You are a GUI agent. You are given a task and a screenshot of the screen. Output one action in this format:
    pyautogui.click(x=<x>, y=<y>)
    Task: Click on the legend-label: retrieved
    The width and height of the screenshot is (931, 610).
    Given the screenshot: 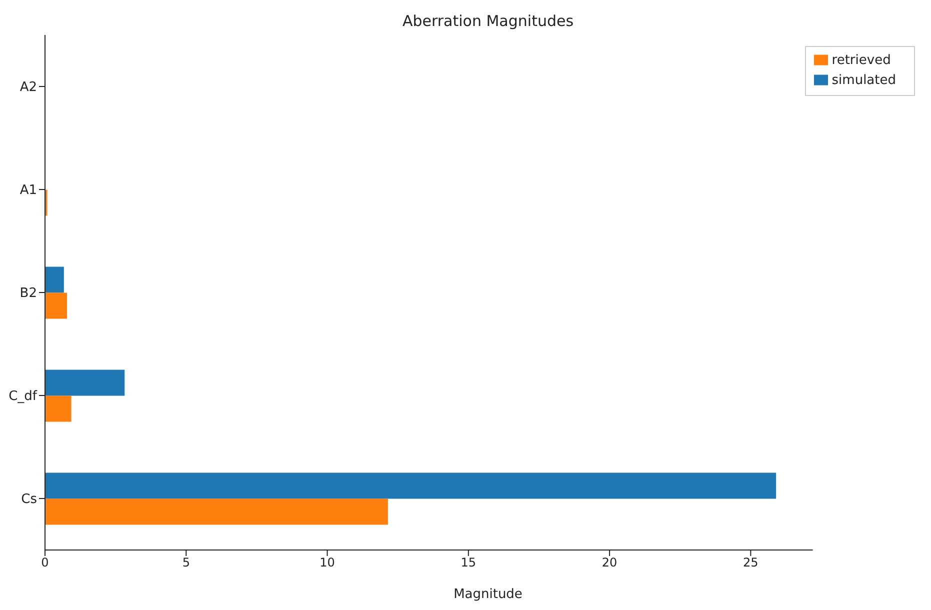 What is the action you would take?
    pyautogui.click(x=861, y=60)
    